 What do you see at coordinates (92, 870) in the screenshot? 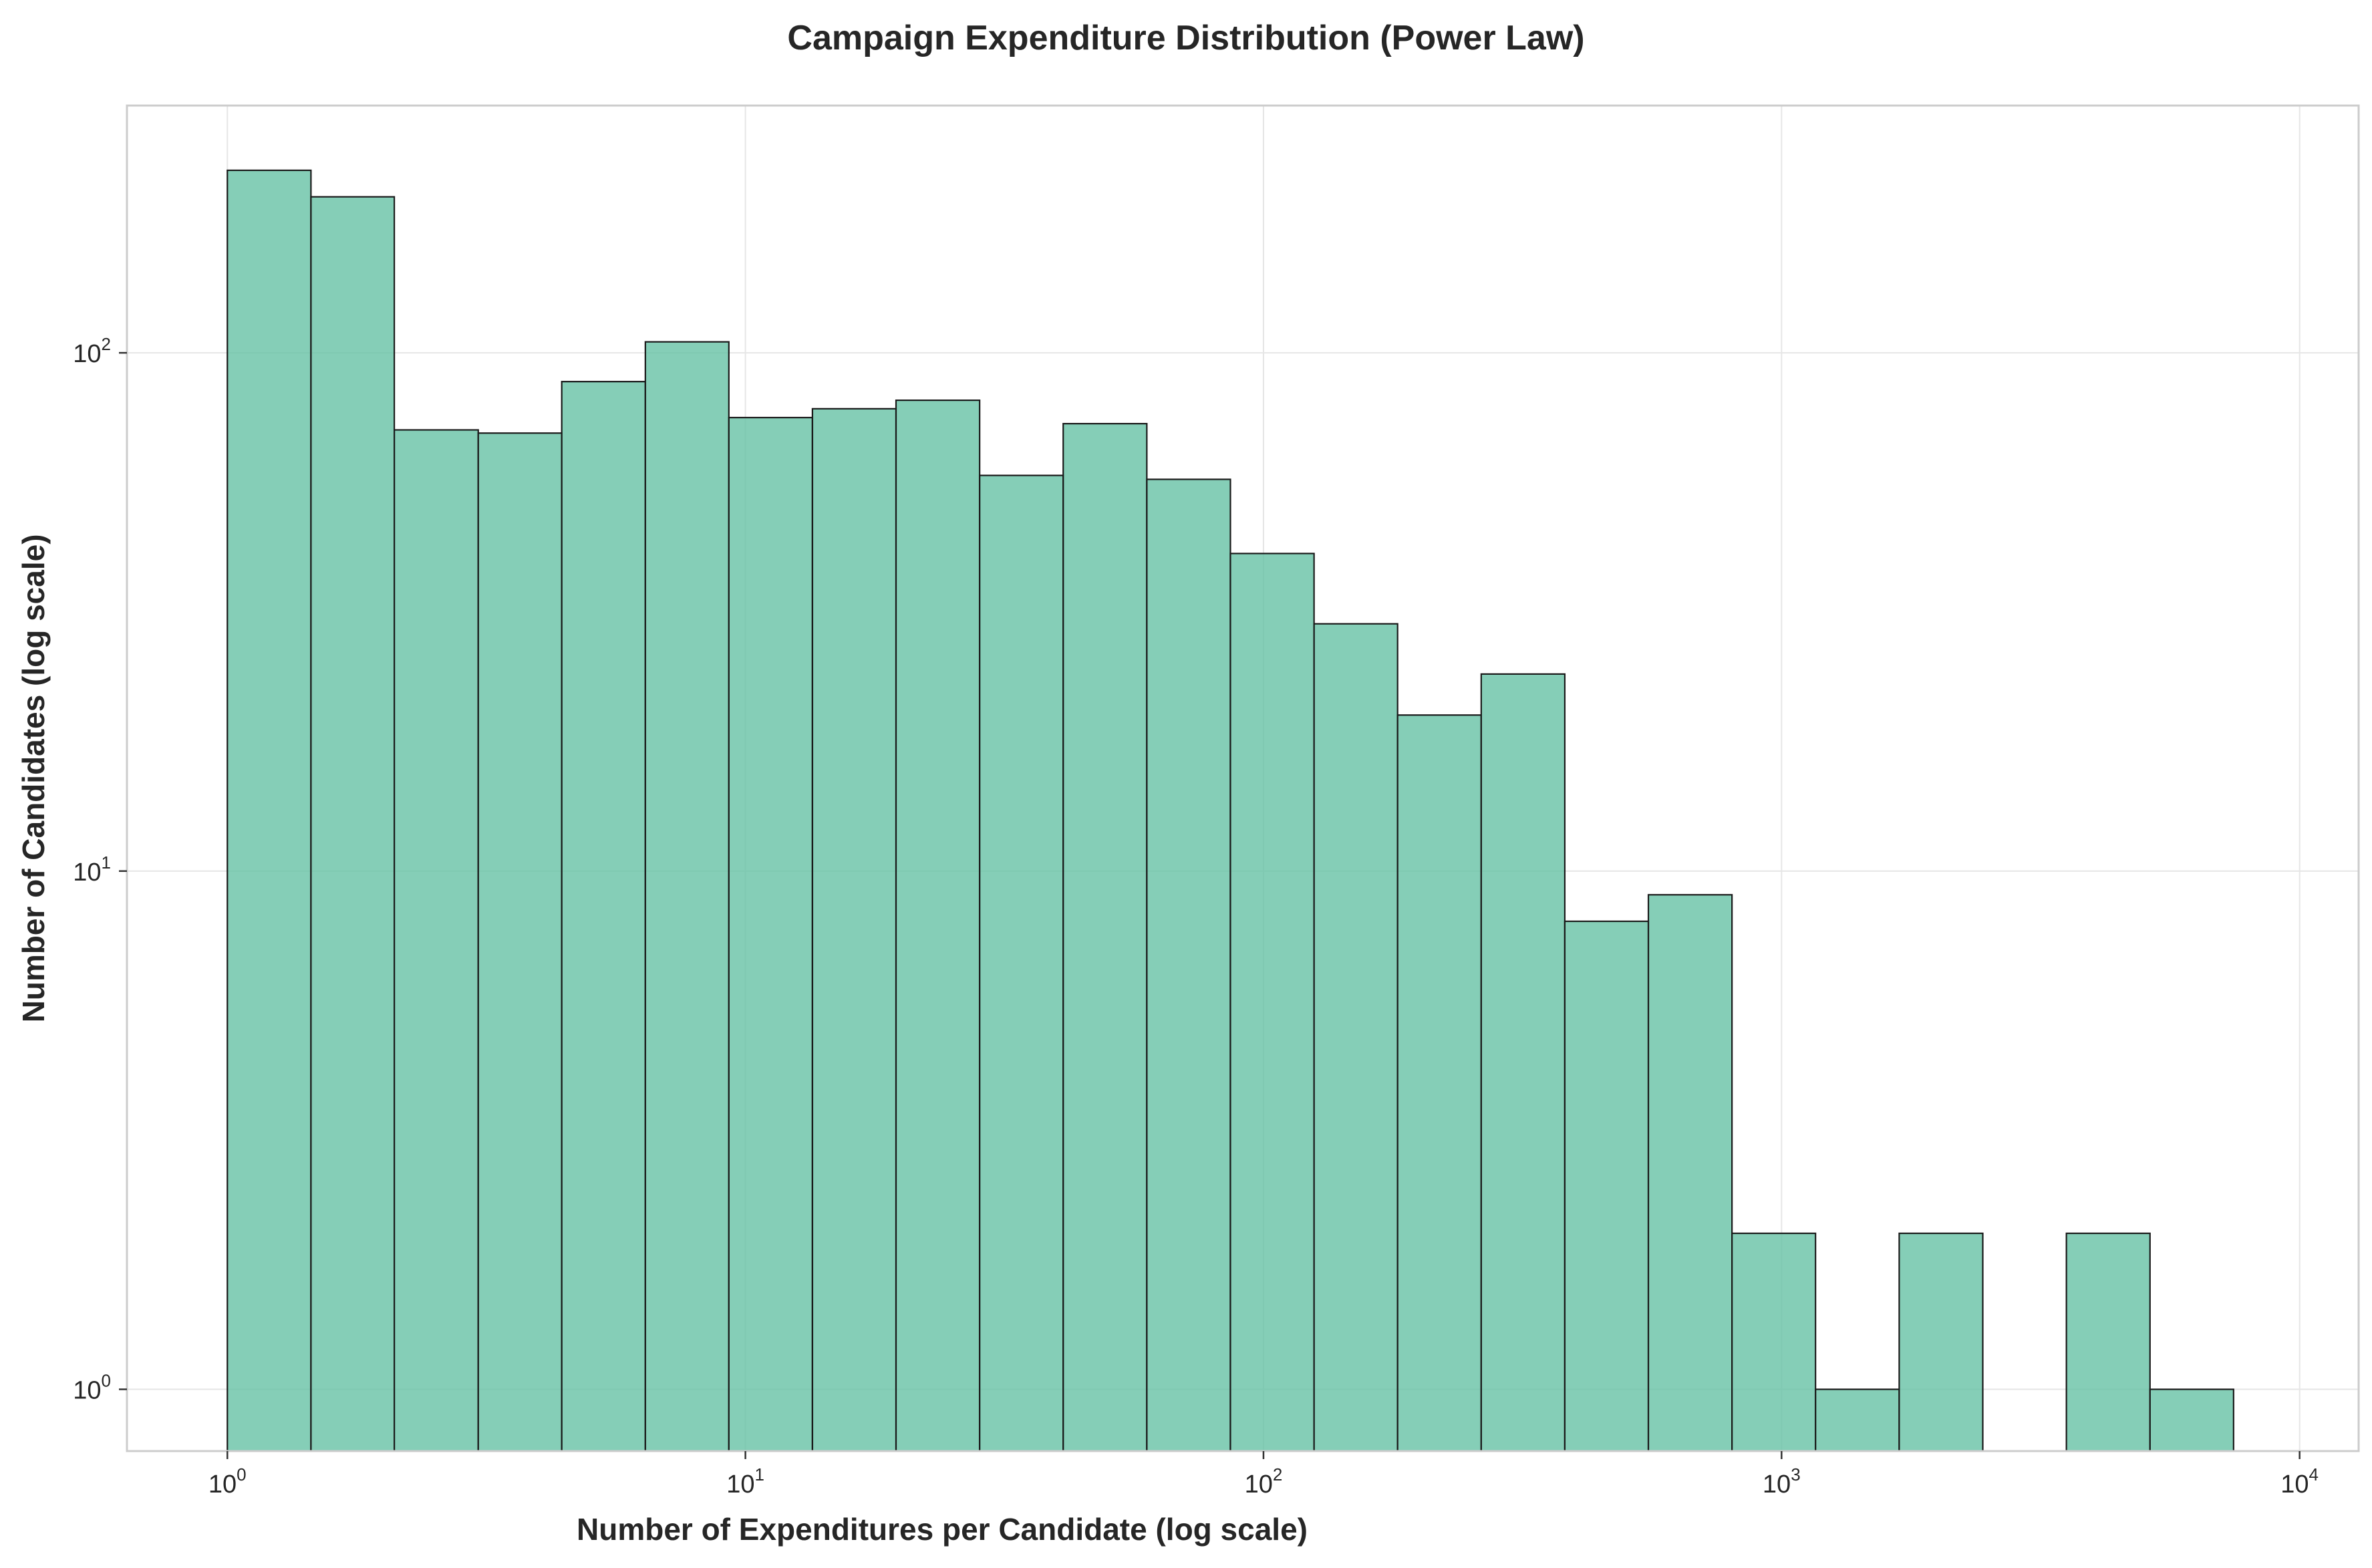
I see `y-tick-label-1: 10¹` at bounding box center [92, 870].